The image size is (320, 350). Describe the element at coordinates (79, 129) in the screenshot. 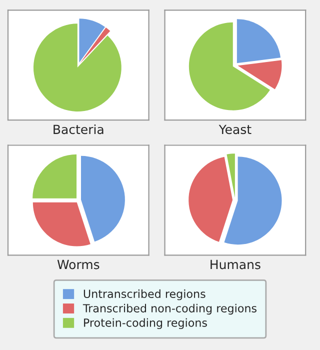

I see `text: Bacteria` at that location.